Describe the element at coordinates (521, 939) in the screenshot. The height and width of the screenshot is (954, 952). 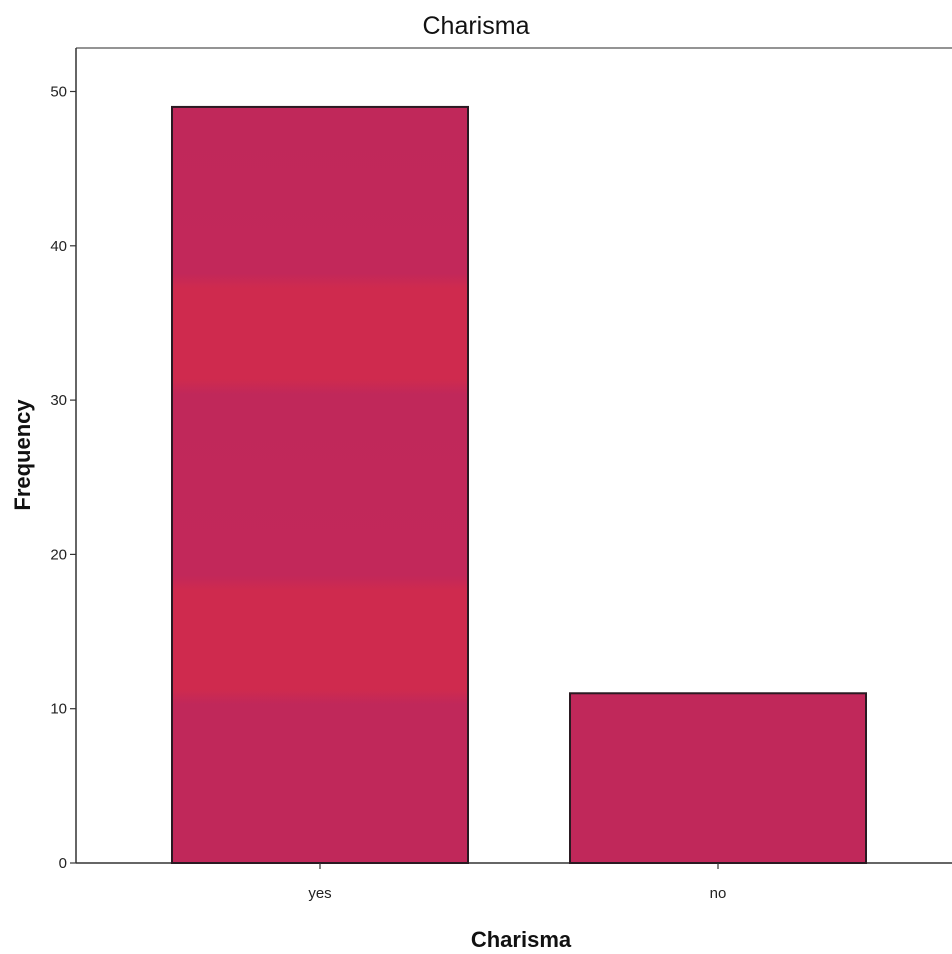
I see `x-axis-label: Charisma` at that location.